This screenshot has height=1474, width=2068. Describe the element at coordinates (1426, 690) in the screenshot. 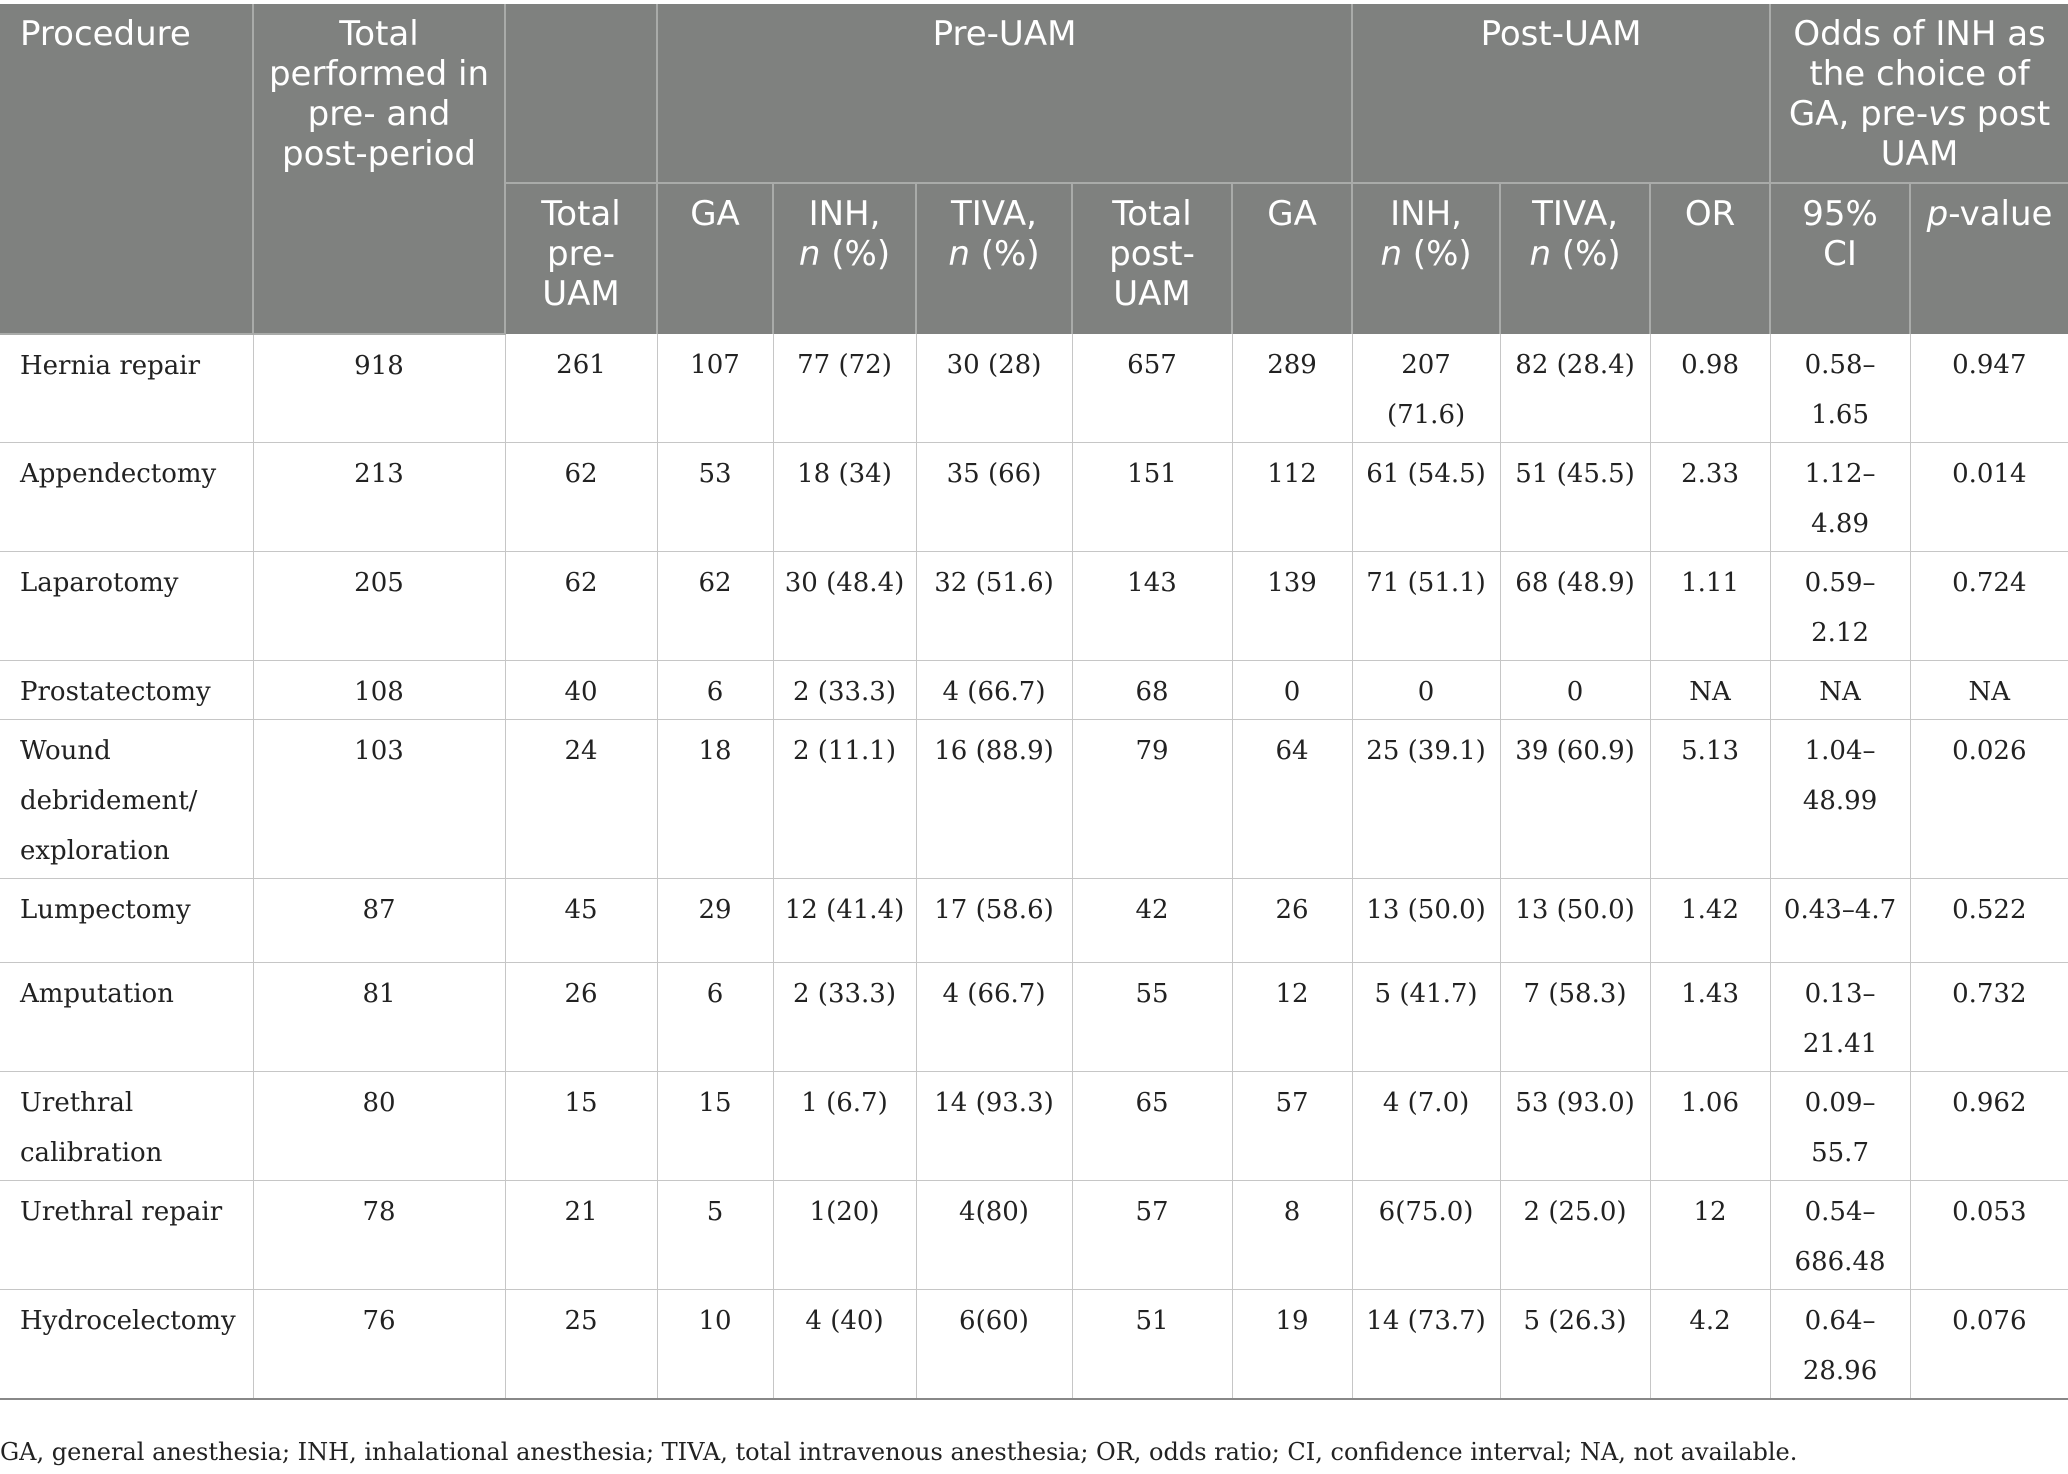

I see `post-inh-cell: 0` at that location.